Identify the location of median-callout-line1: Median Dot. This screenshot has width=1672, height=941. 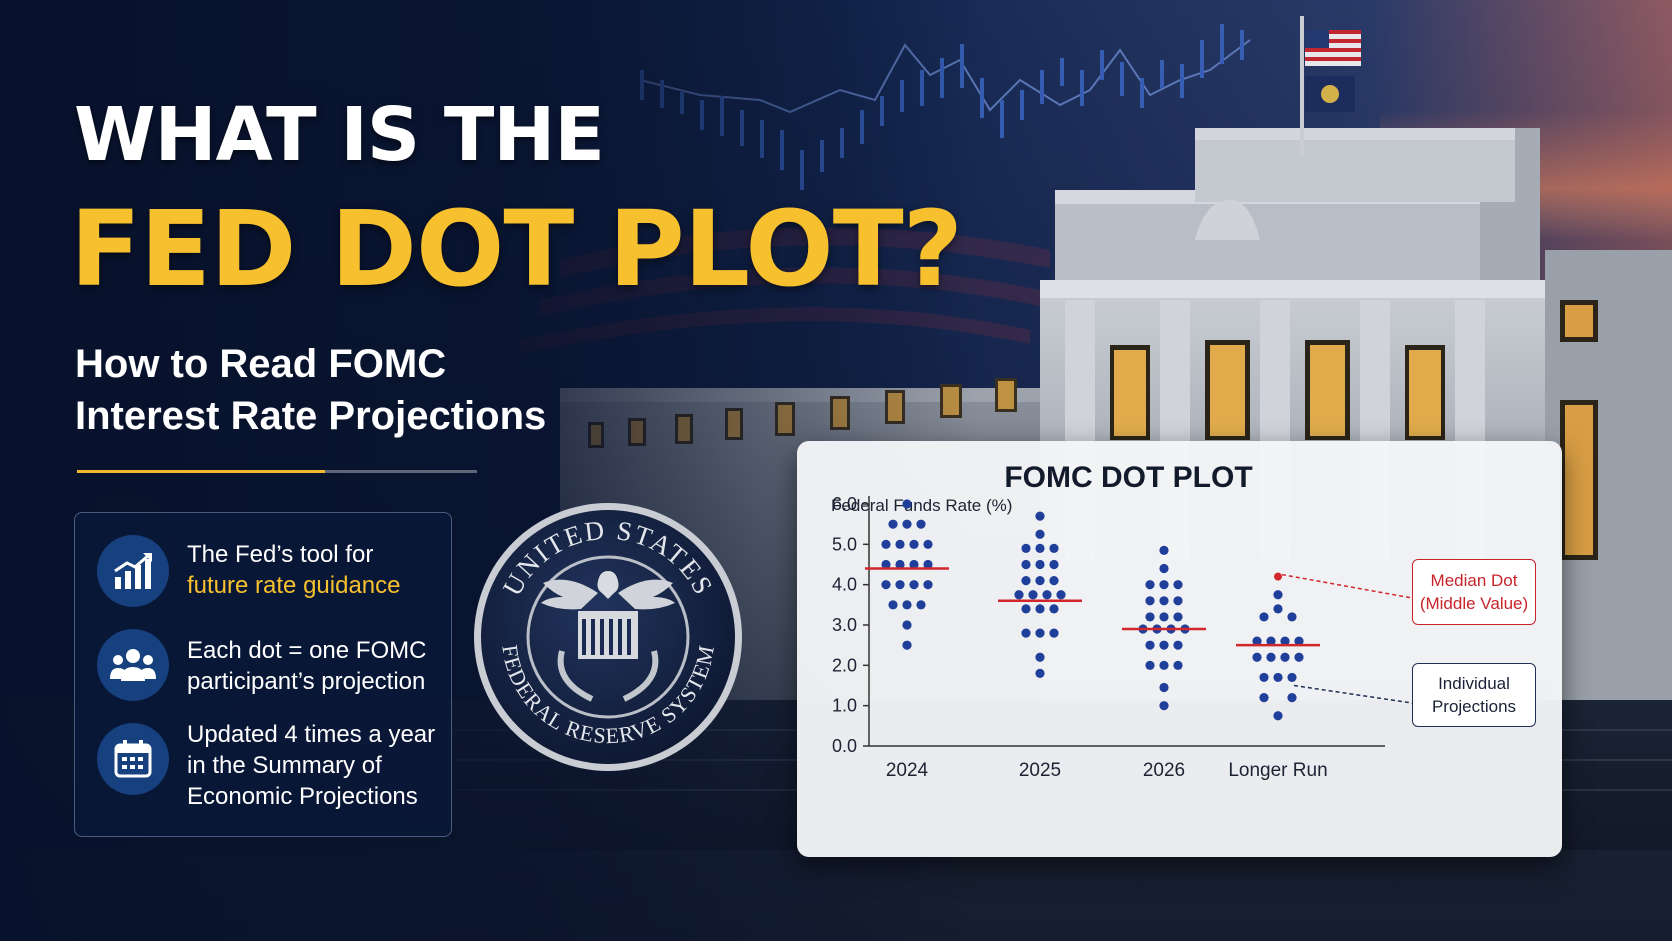
(1474, 580).